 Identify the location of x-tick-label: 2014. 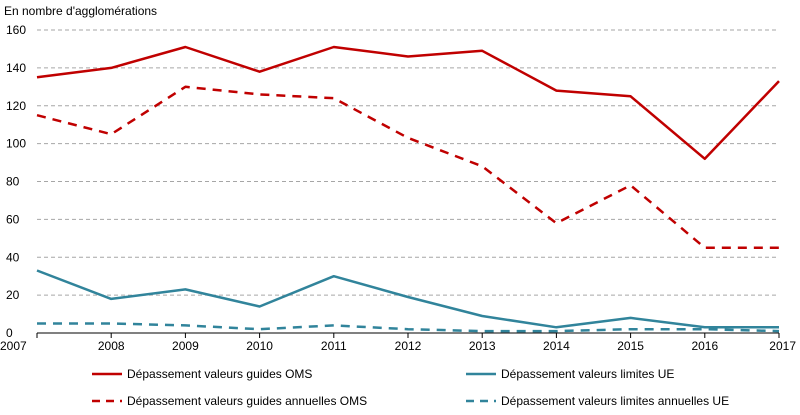
(556, 346).